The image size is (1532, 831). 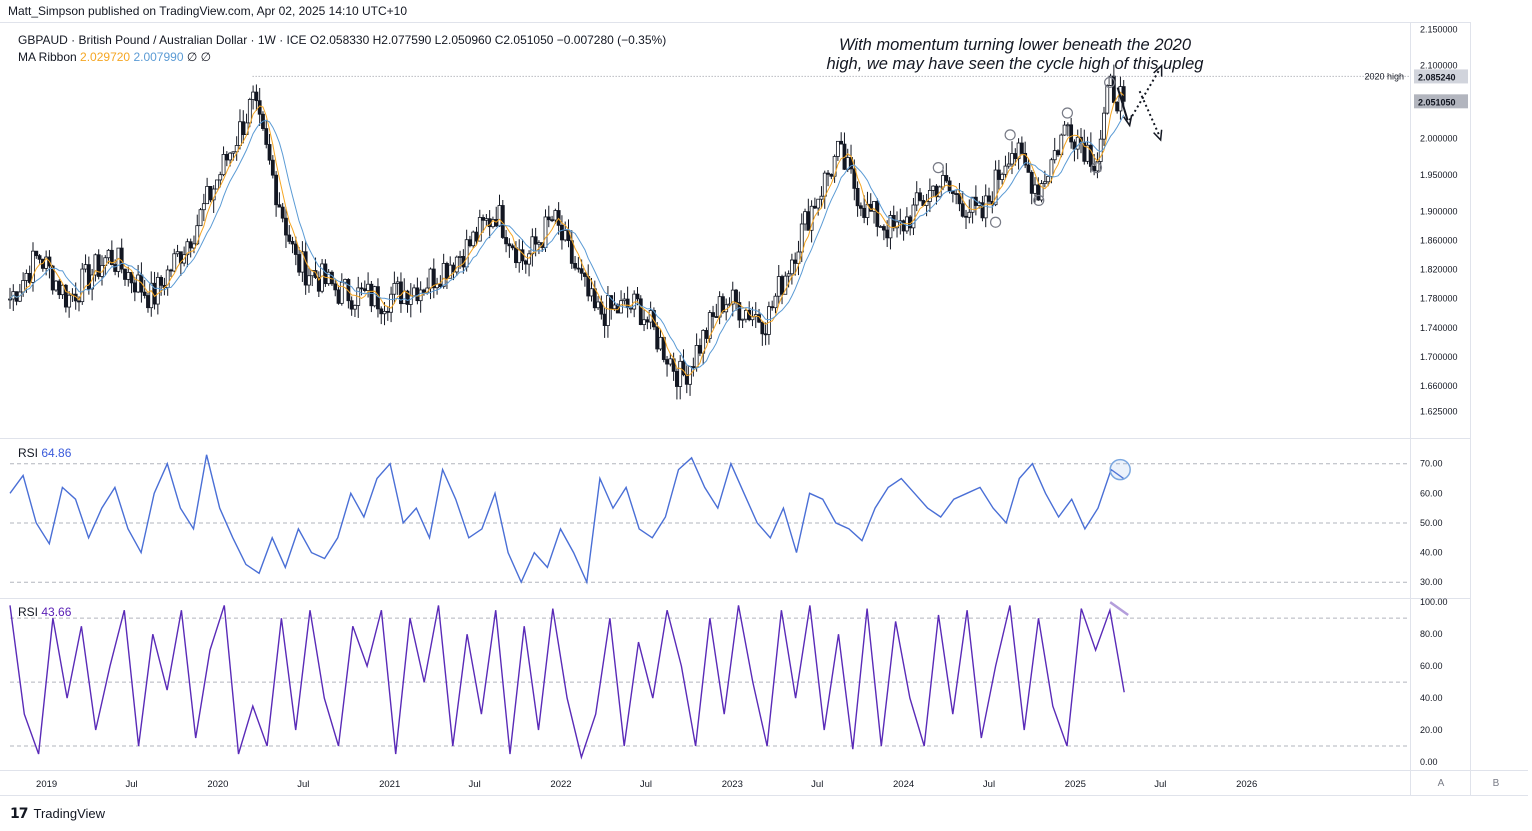 What do you see at coordinates (1439, 299) in the screenshot?
I see `price-tick-8: 1.780000` at bounding box center [1439, 299].